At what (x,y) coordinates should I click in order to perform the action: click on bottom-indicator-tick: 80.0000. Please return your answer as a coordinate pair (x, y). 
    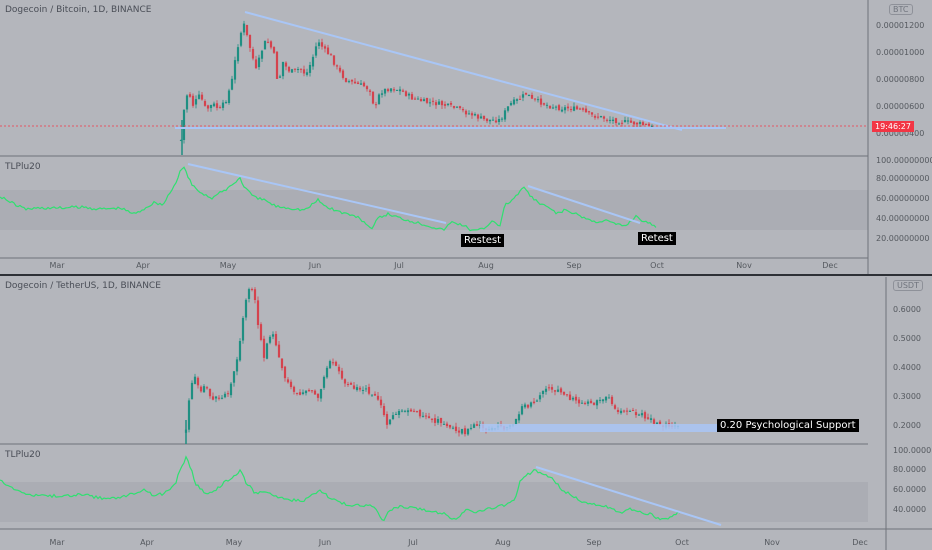
    Looking at the image, I should click on (909, 469).